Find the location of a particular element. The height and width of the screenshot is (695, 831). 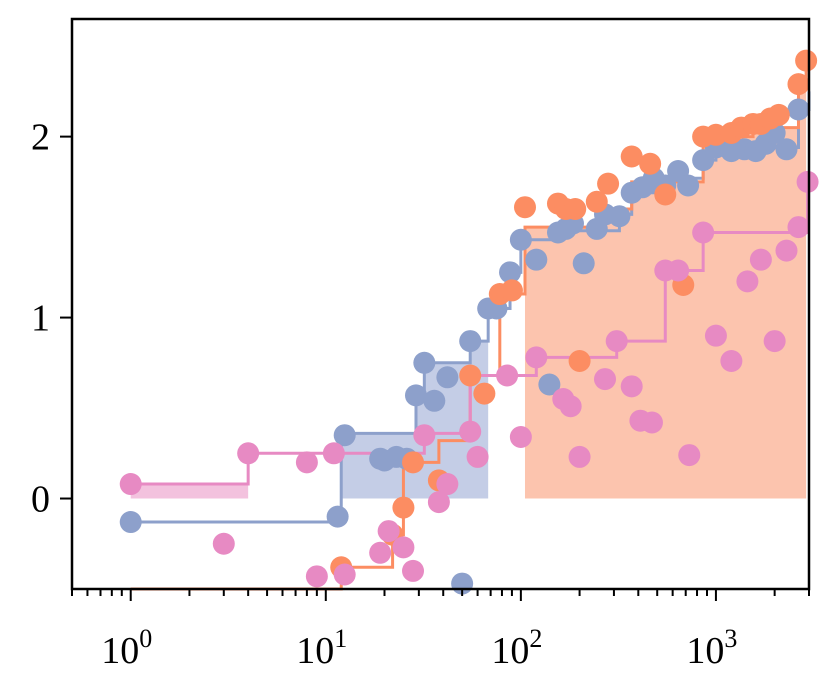

x-tick-label-2: 10² is located at coordinates (516, 648).